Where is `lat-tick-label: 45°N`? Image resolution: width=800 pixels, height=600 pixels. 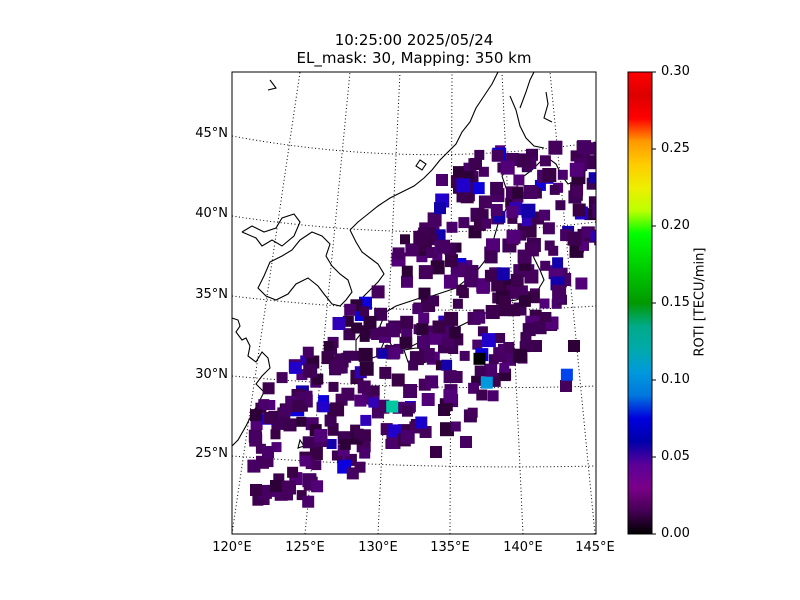
lat-tick-label: 45°N is located at coordinates (211, 133).